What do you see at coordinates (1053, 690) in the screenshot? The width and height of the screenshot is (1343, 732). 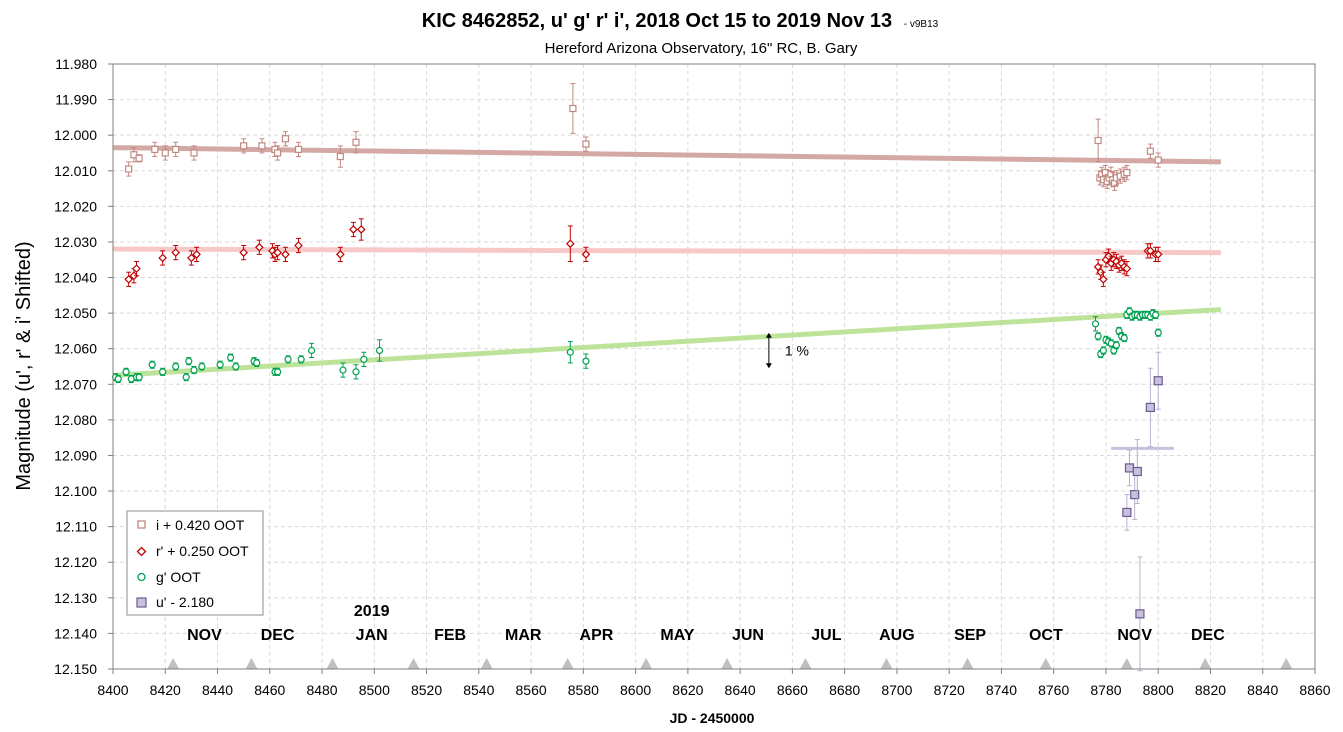 I see `x-tick-label: 8760` at bounding box center [1053, 690].